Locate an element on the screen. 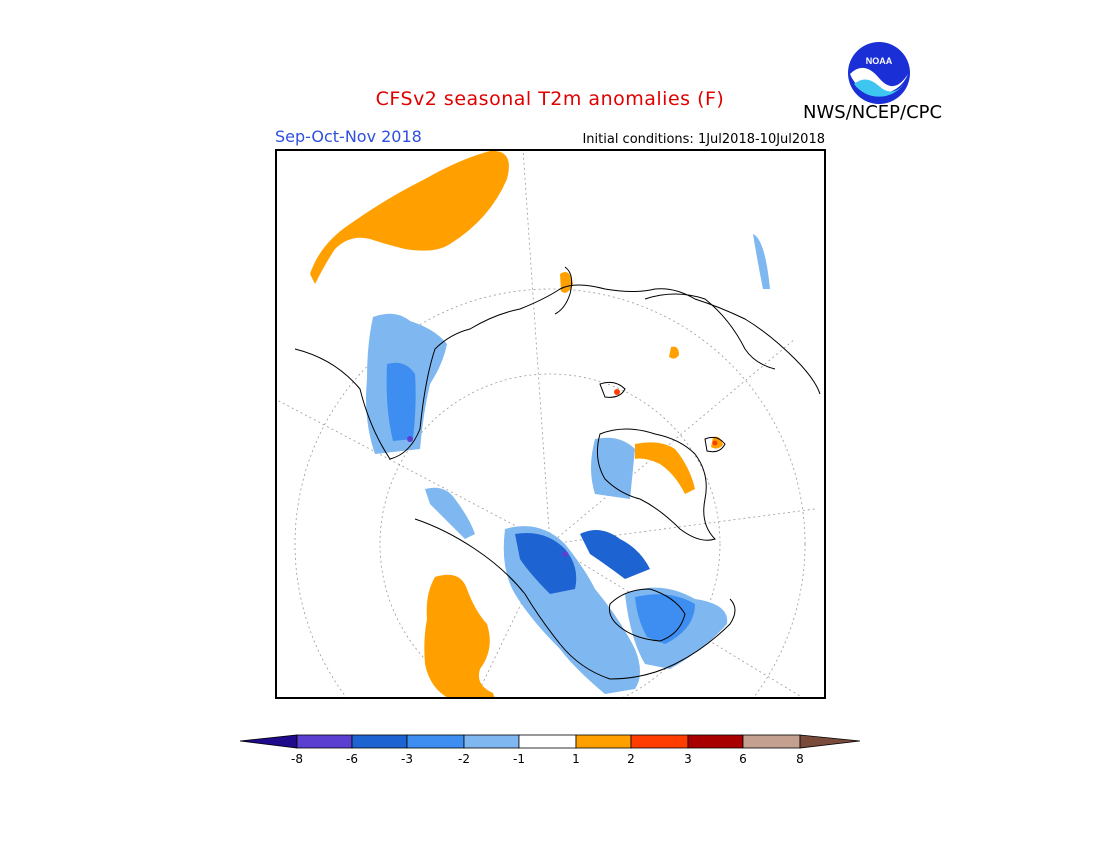  colorbar-swatches is located at coordinates (550, 741).